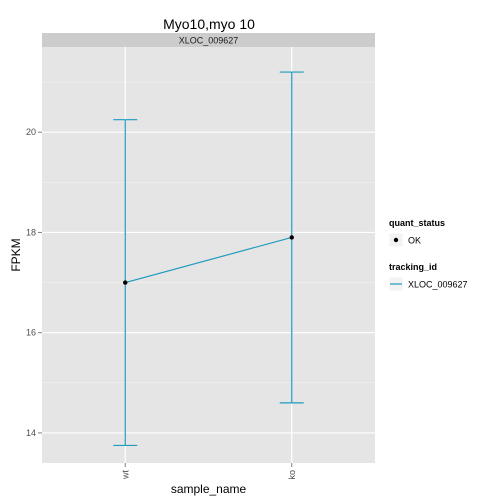 The height and width of the screenshot is (504, 504). What do you see at coordinates (413, 267) in the screenshot?
I see `legend-title: tracking_id` at bounding box center [413, 267].